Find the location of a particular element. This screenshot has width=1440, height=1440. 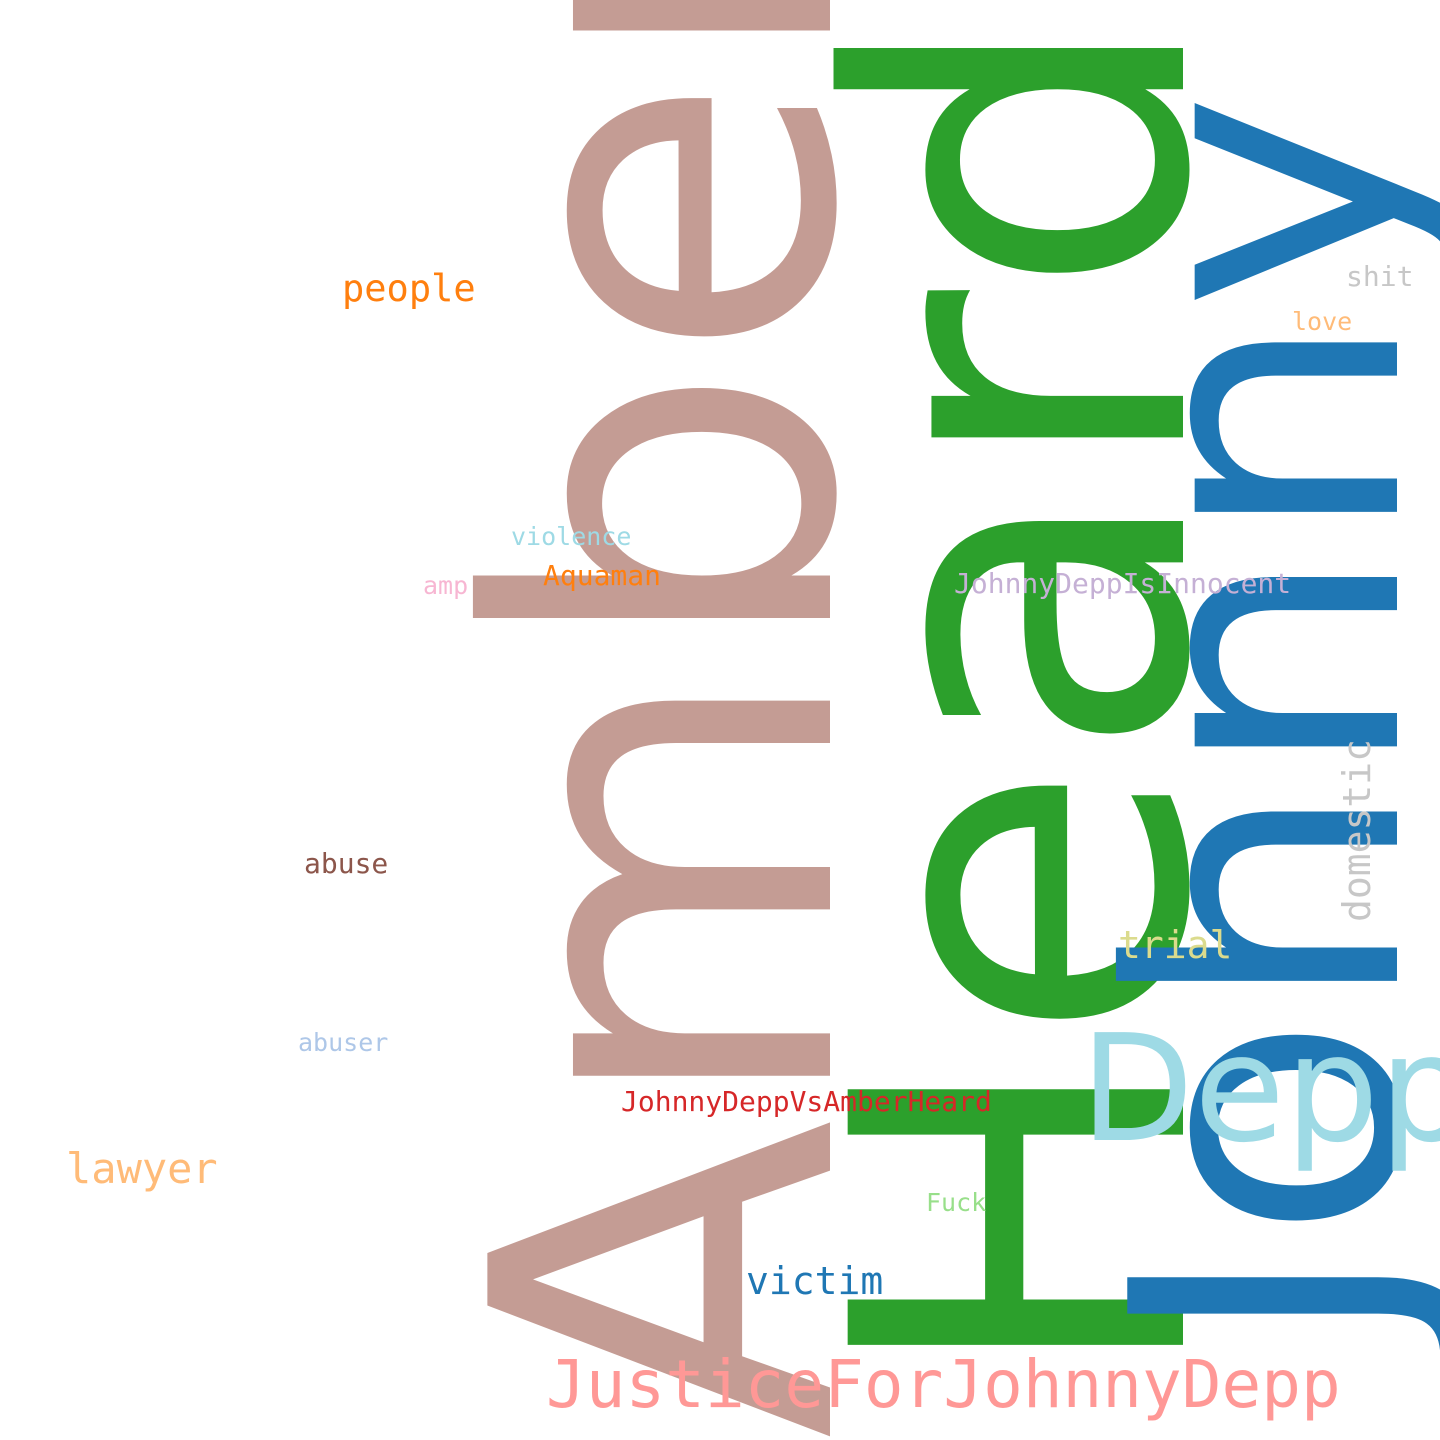

word-aquaman: Aquaman is located at coordinates (602, 575).